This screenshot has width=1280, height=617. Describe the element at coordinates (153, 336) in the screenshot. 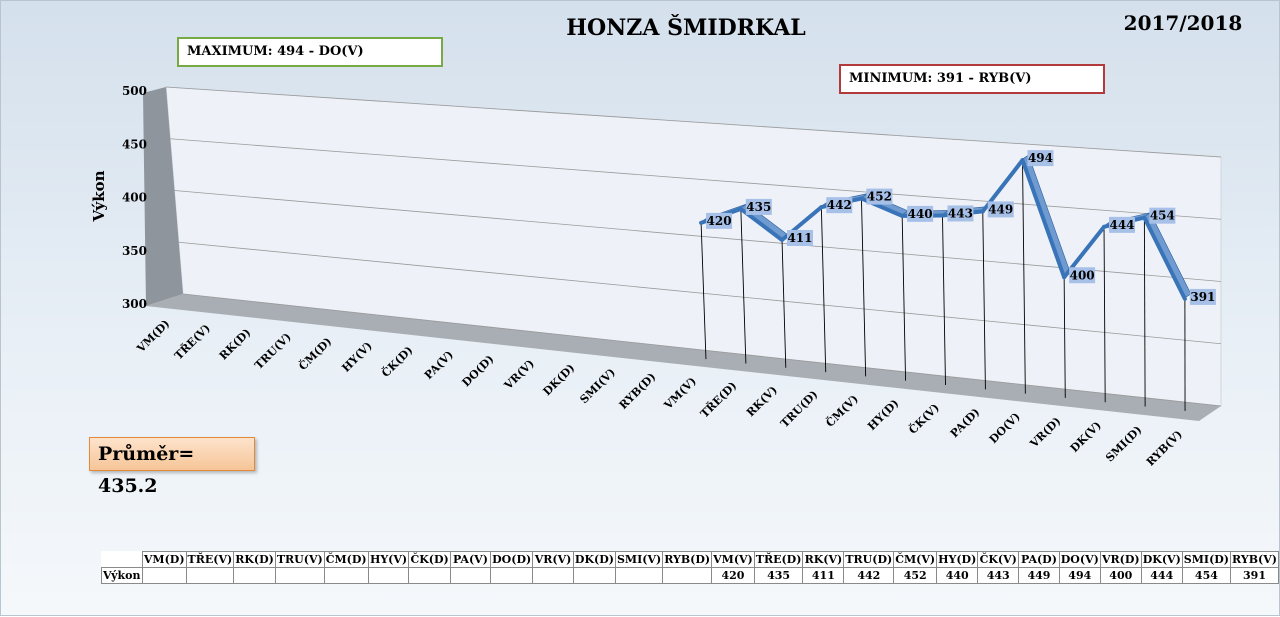

I see `x-tick-label: VM(D)` at that location.